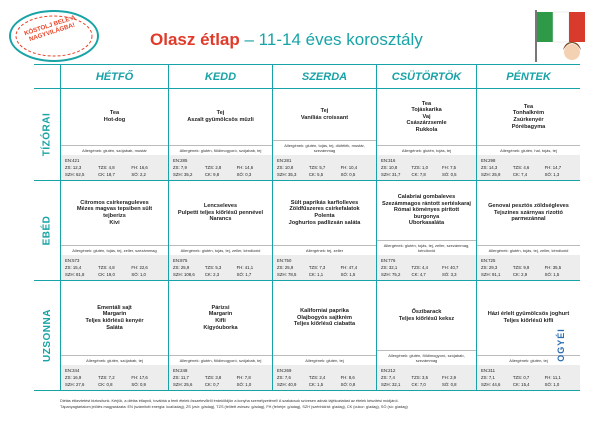  What do you see at coordinates (449, 174) in the screenshot?
I see `nutrition-value: SÓ: 0,5` at bounding box center [449, 174].